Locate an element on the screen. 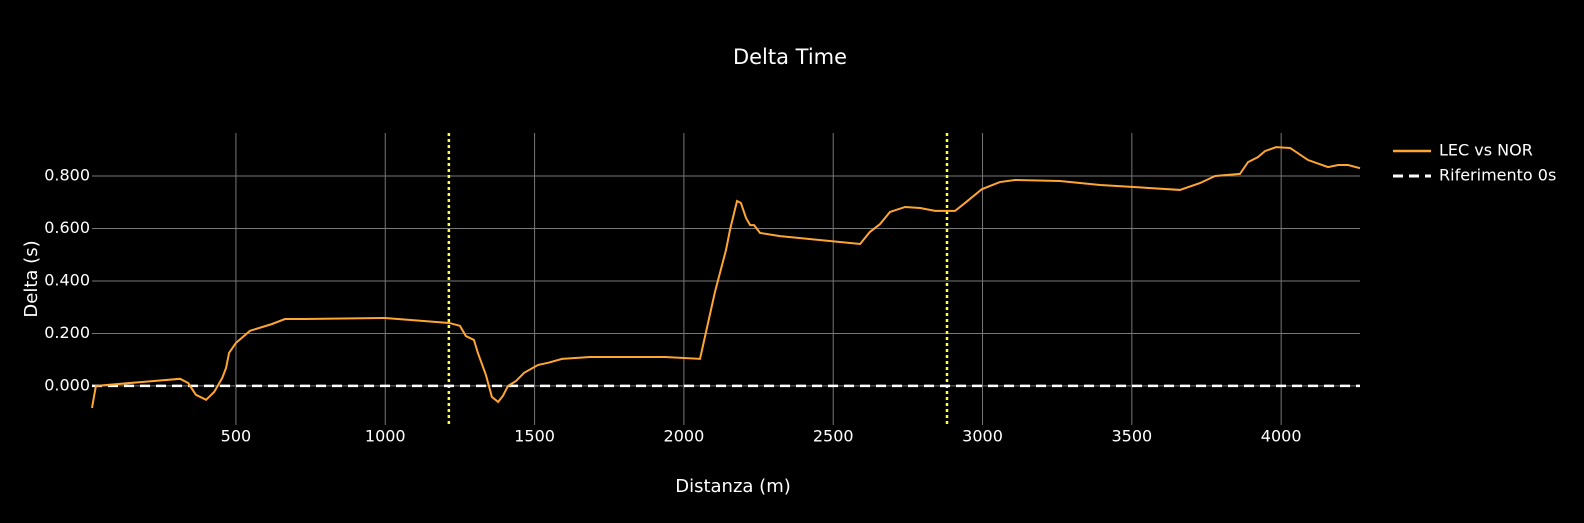 This screenshot has width=1584, height=523. y-tick-label: 0.000 is located at coordinates (67, 384).